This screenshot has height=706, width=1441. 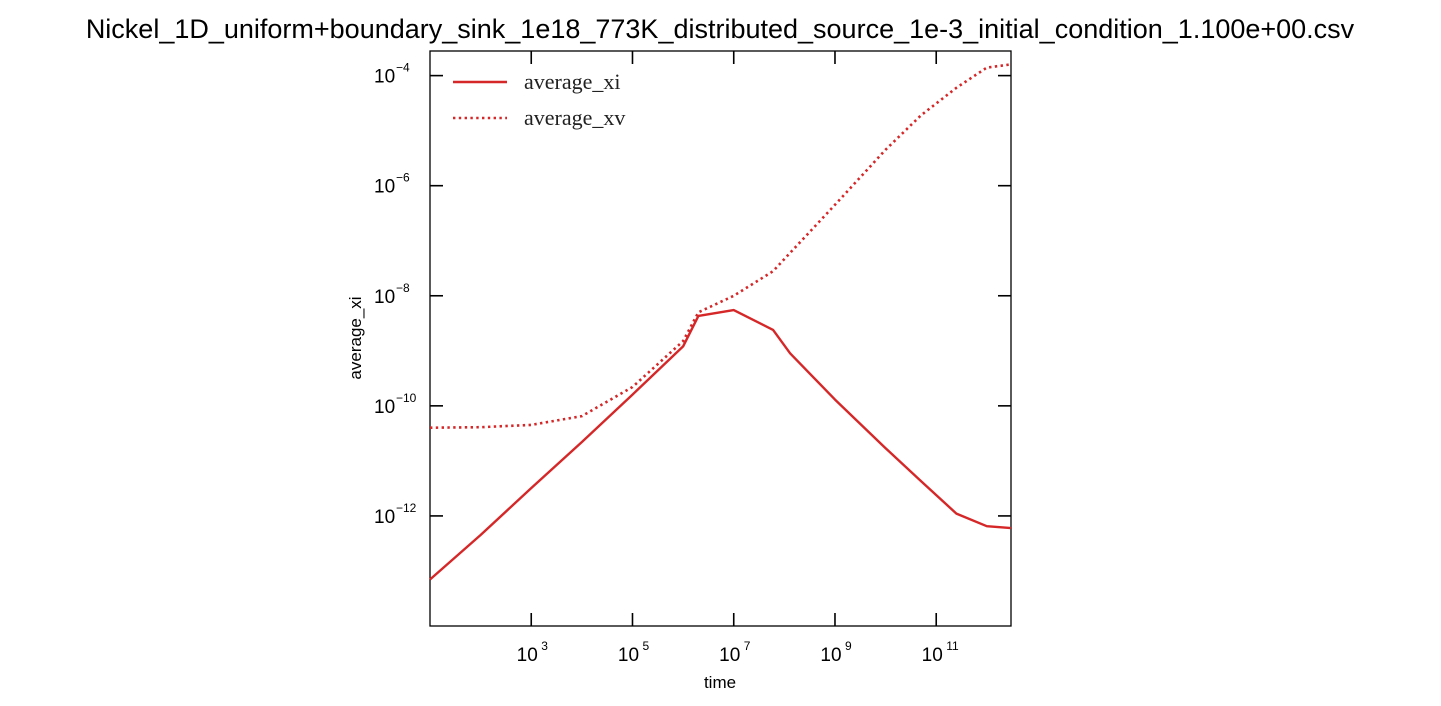 I want to click on legend-label: average_xv, so click(x=574, y=117).